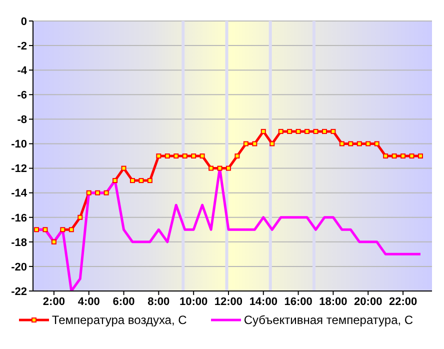 Image resolution: width=444 pixels, height=349 pixels. Describe the element at coordinates (333, 302) in the screenshot. I see `x-tick-label: 18:00` at that location.